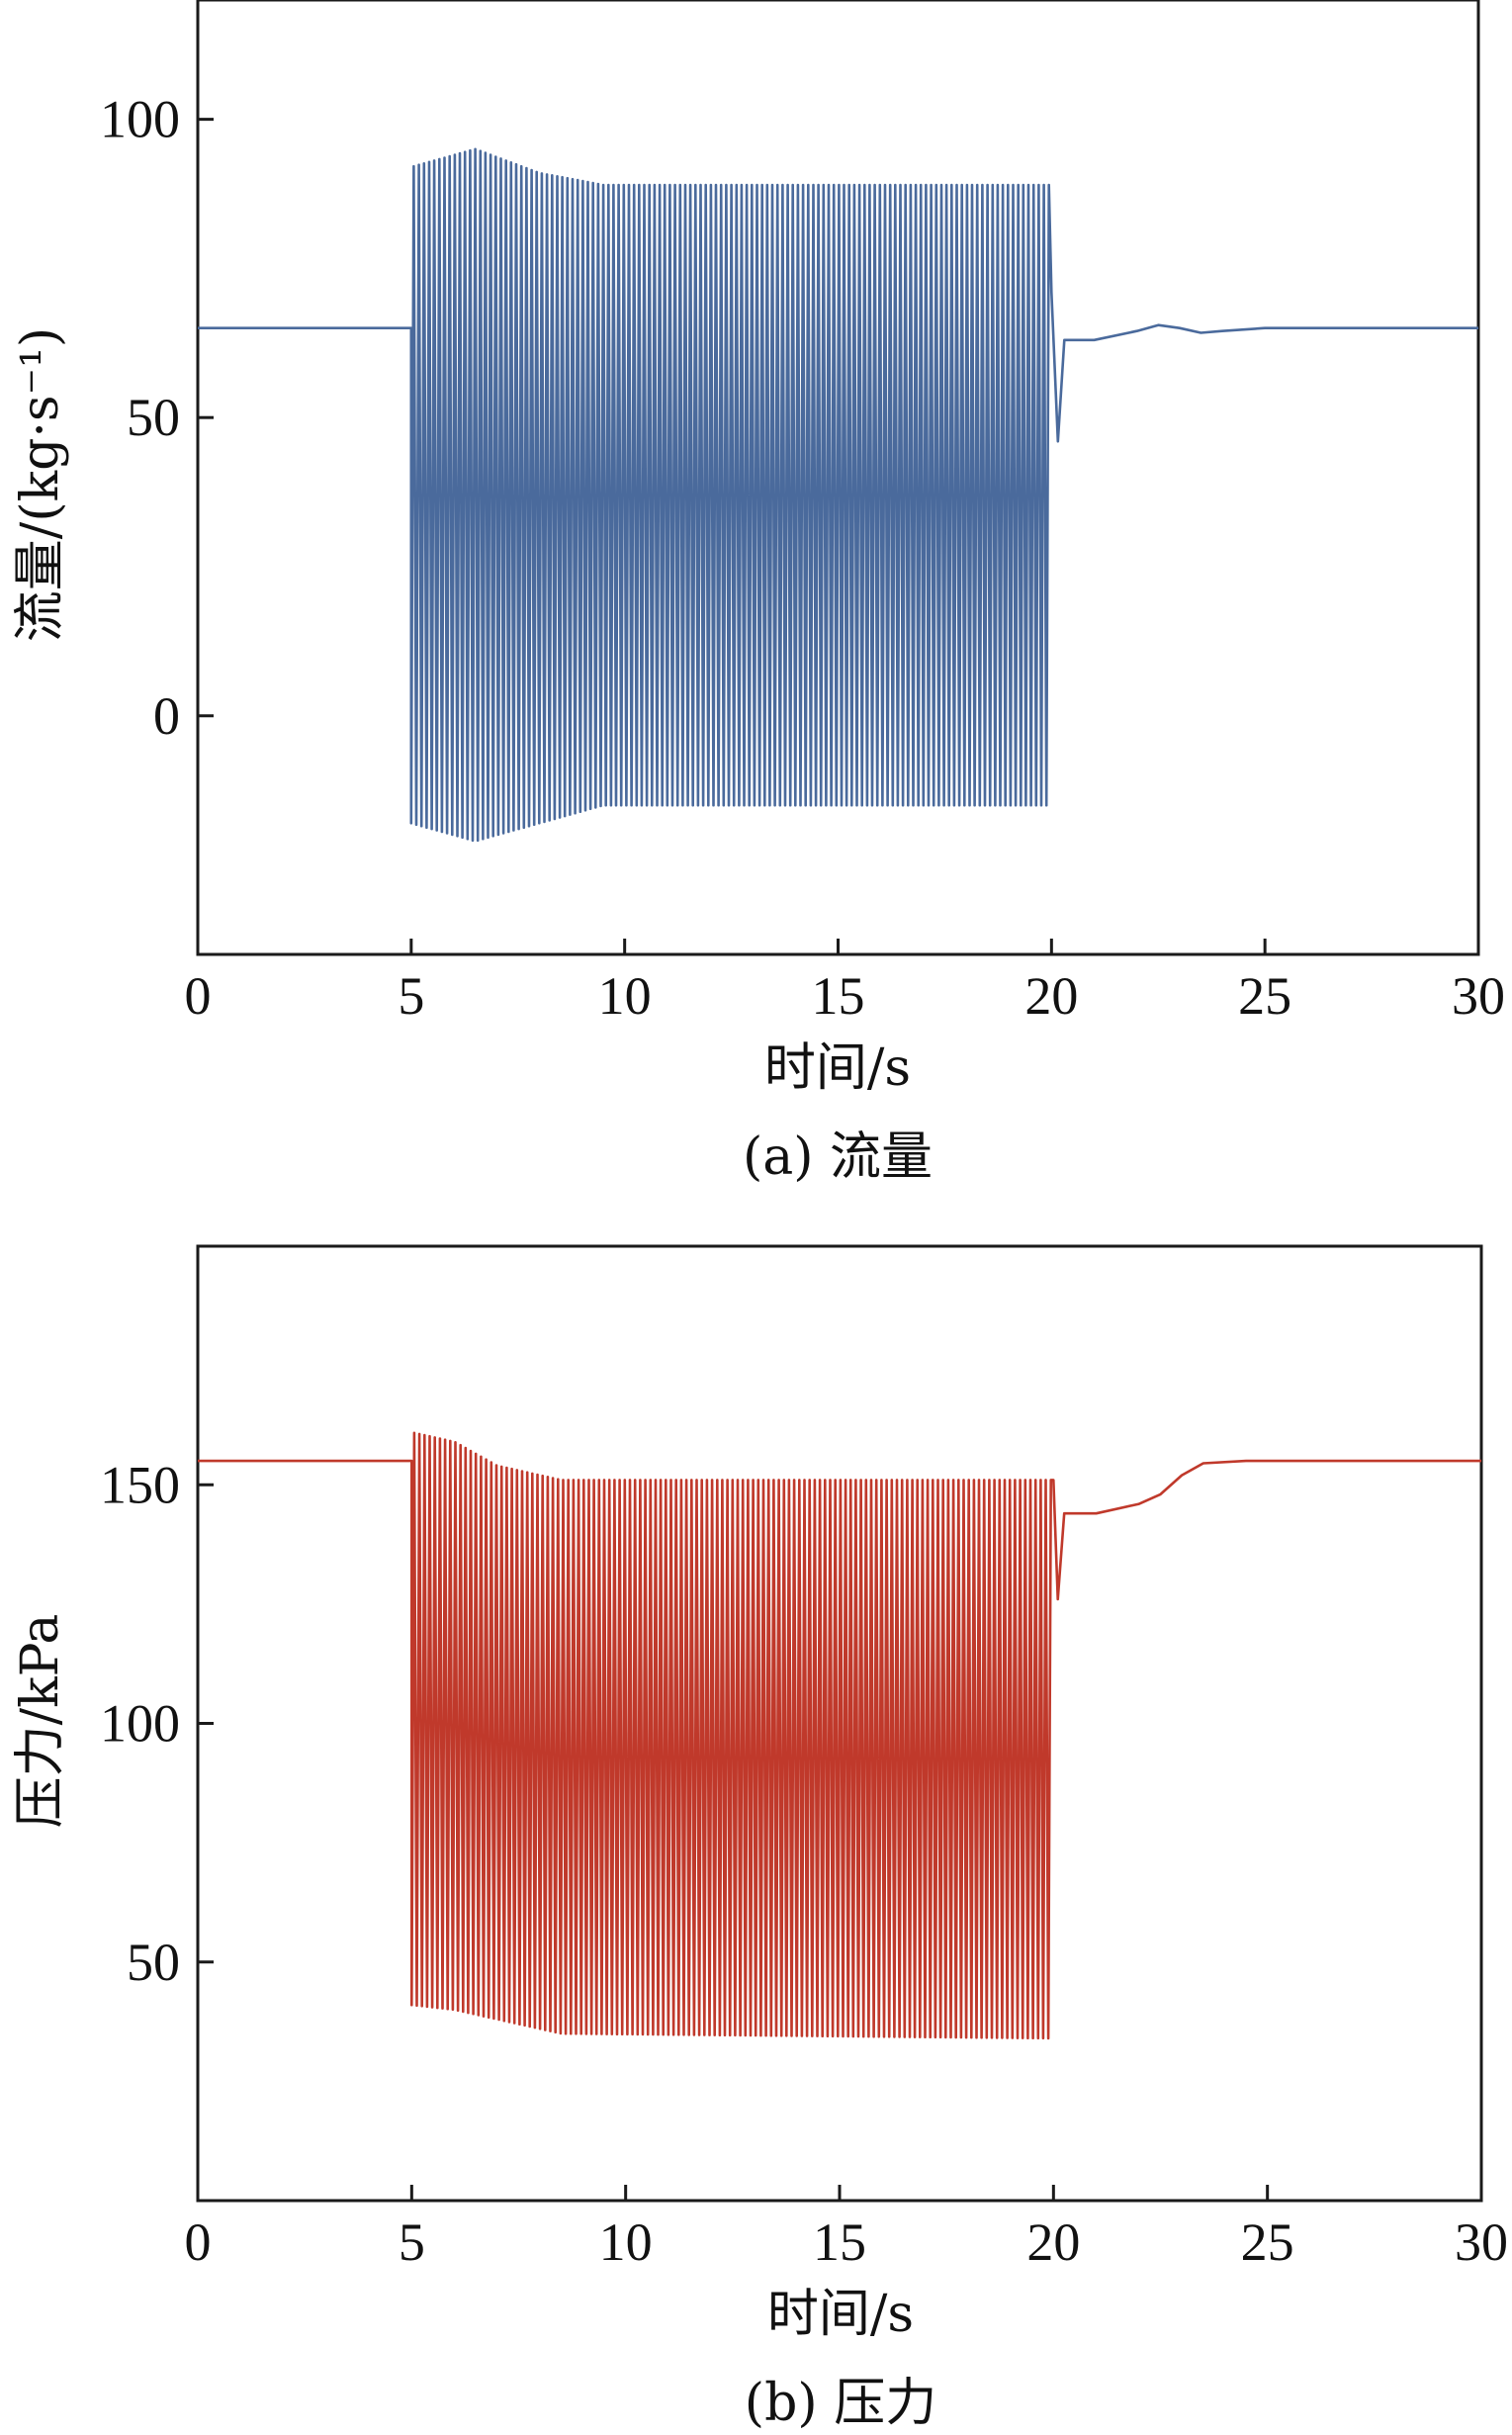 The width and height of the screenshot is (1512, 2435). I want to click on y-tick-label: 0, so click(167, 716).